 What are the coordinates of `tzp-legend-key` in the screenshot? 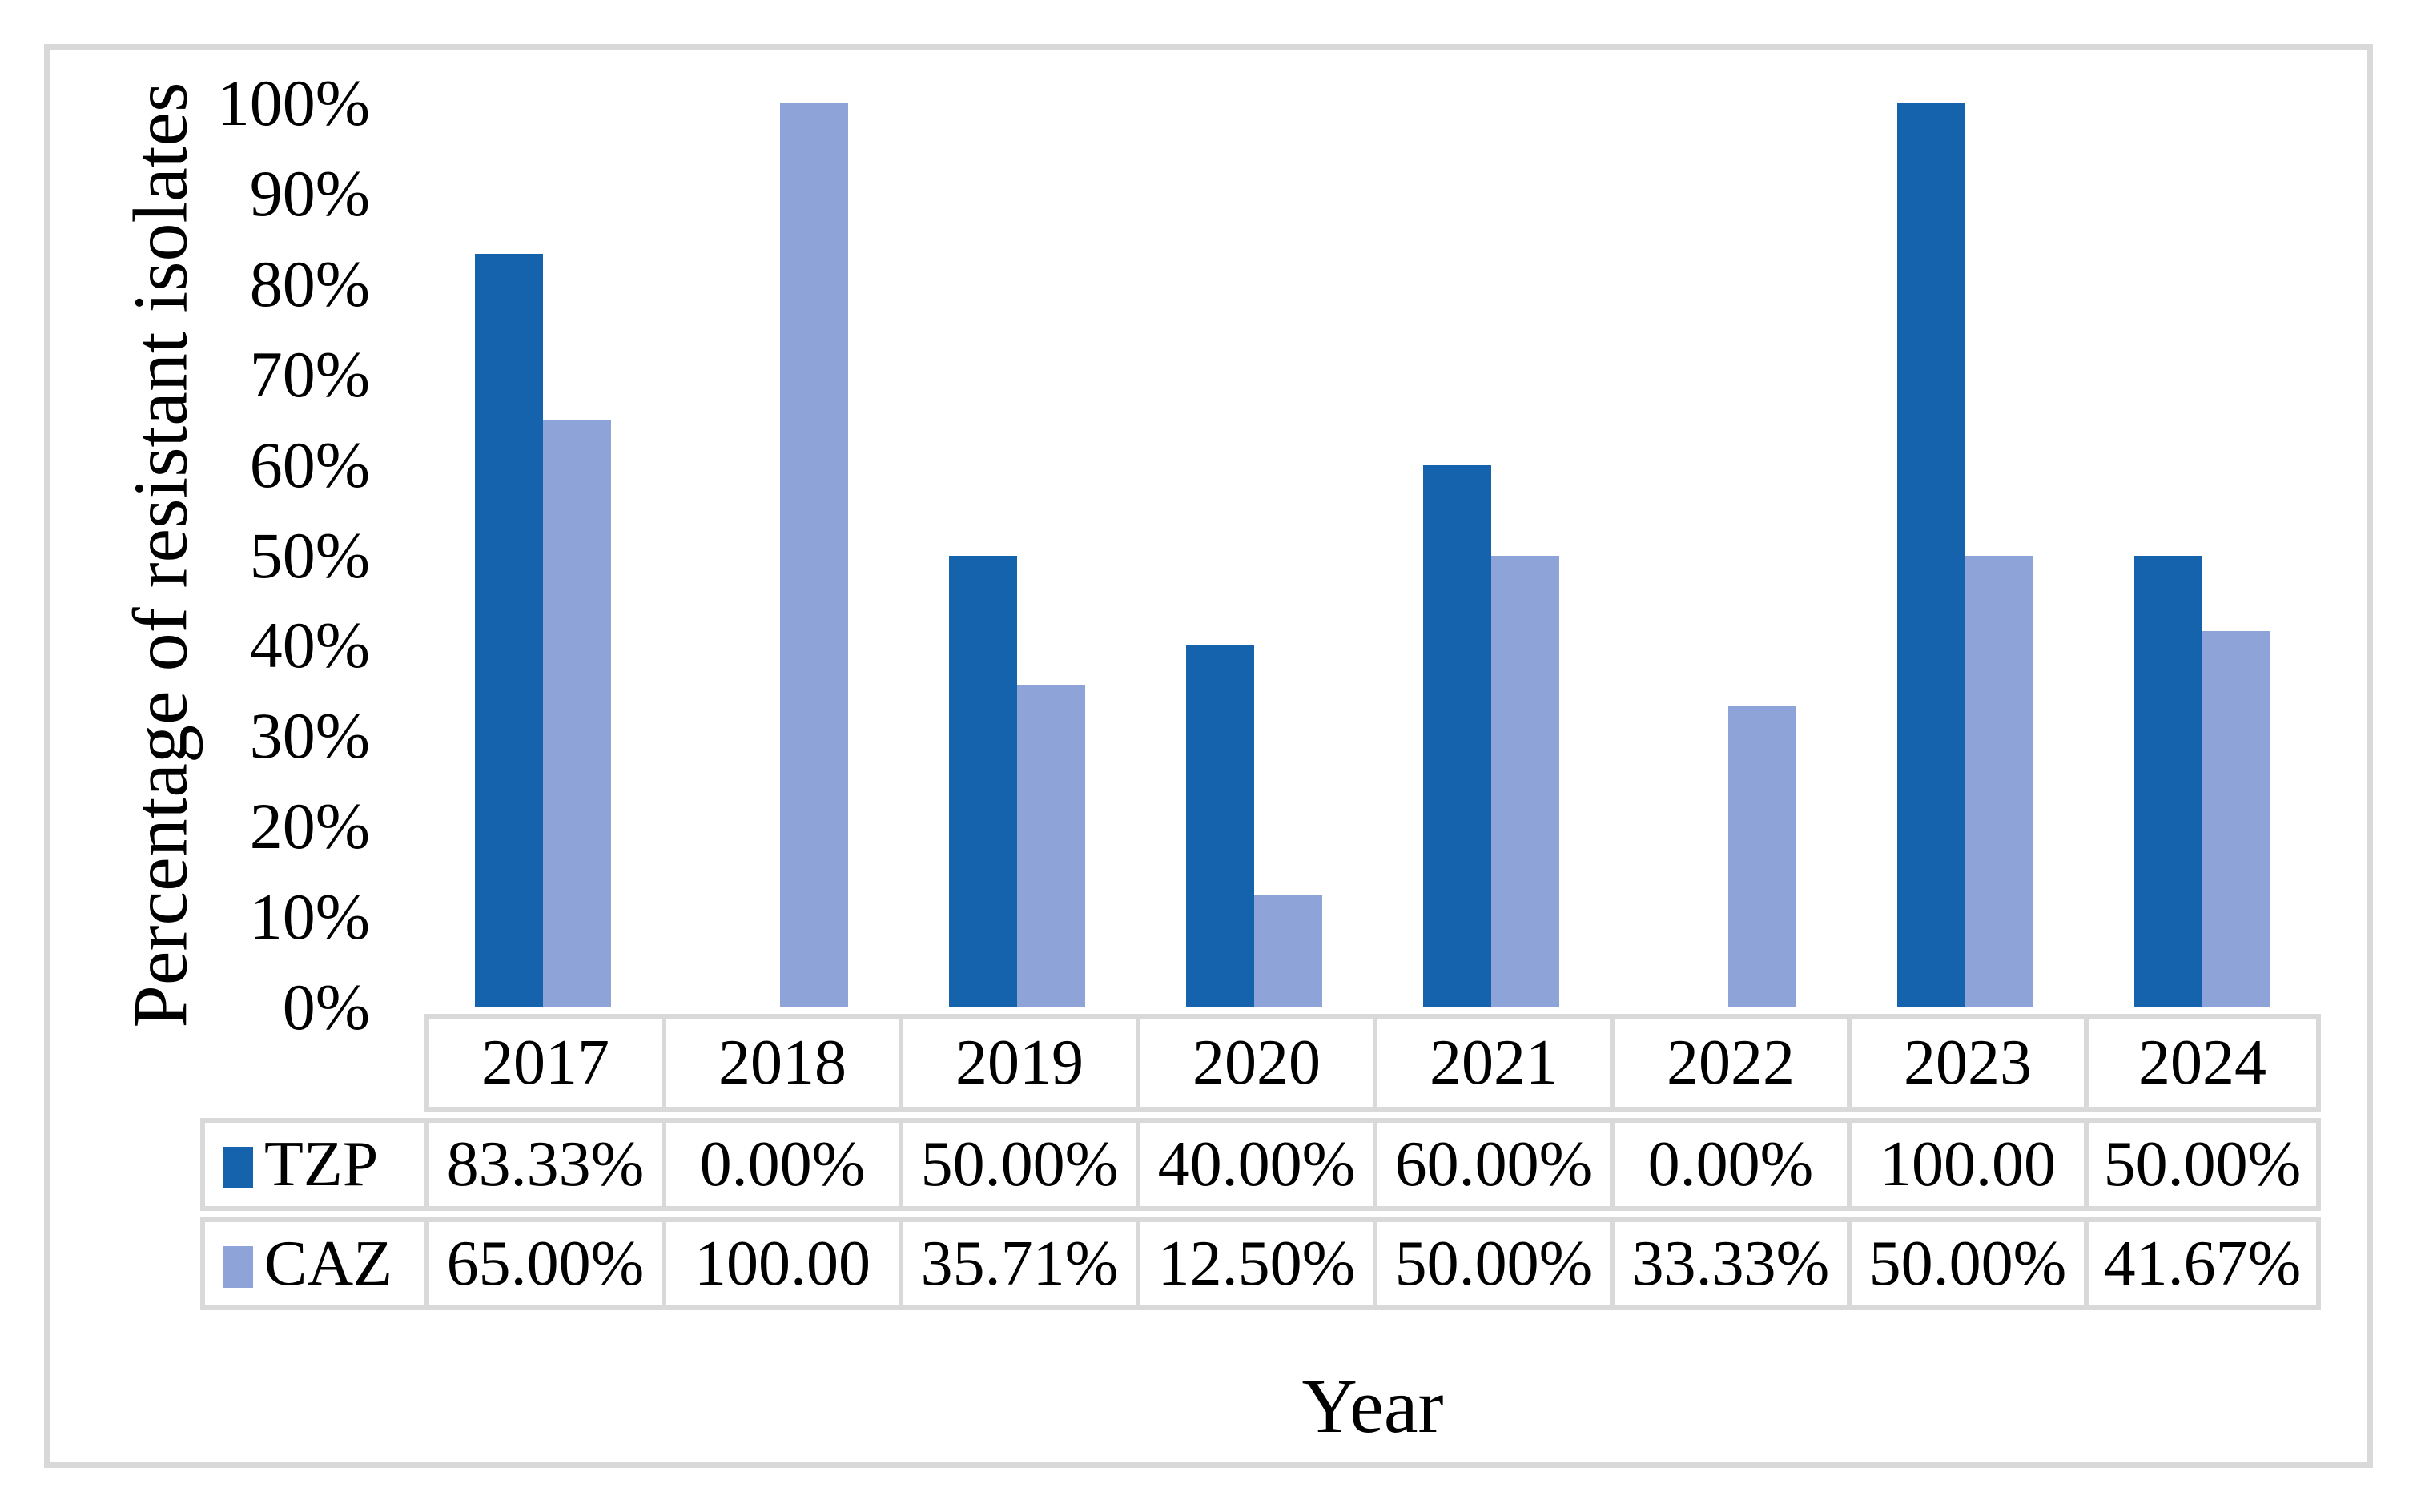 It's located at (238, 1167).